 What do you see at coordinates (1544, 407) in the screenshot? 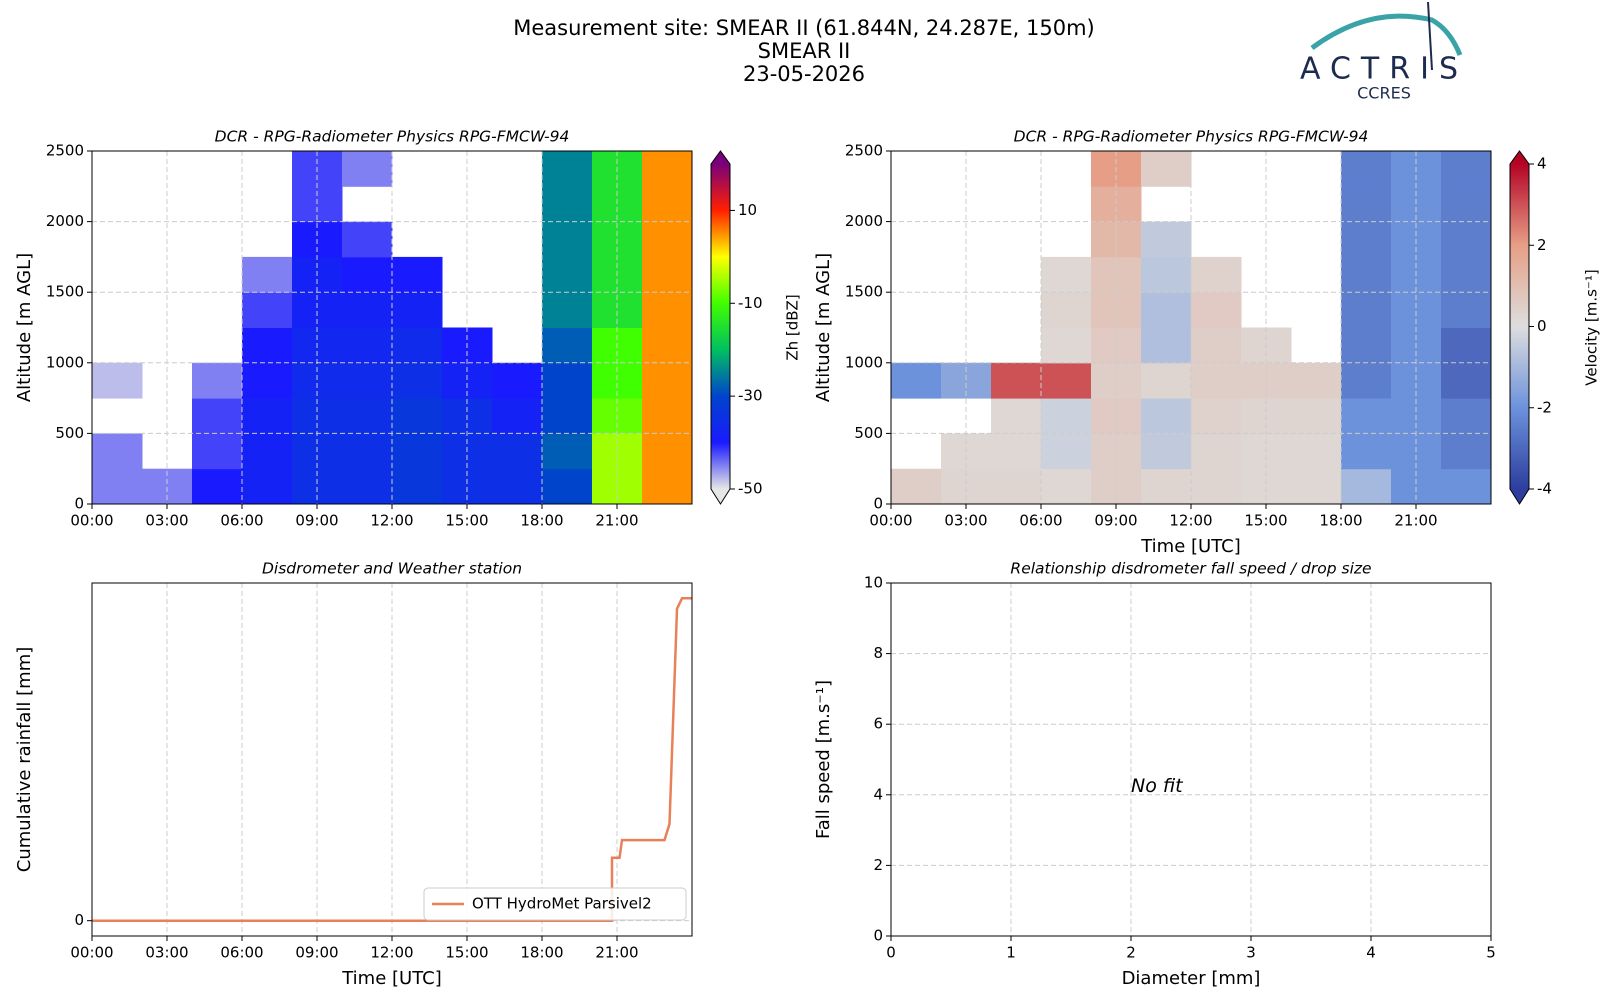
I see `colorbar-tick-label: -2` at bounding box center [1544, 407].